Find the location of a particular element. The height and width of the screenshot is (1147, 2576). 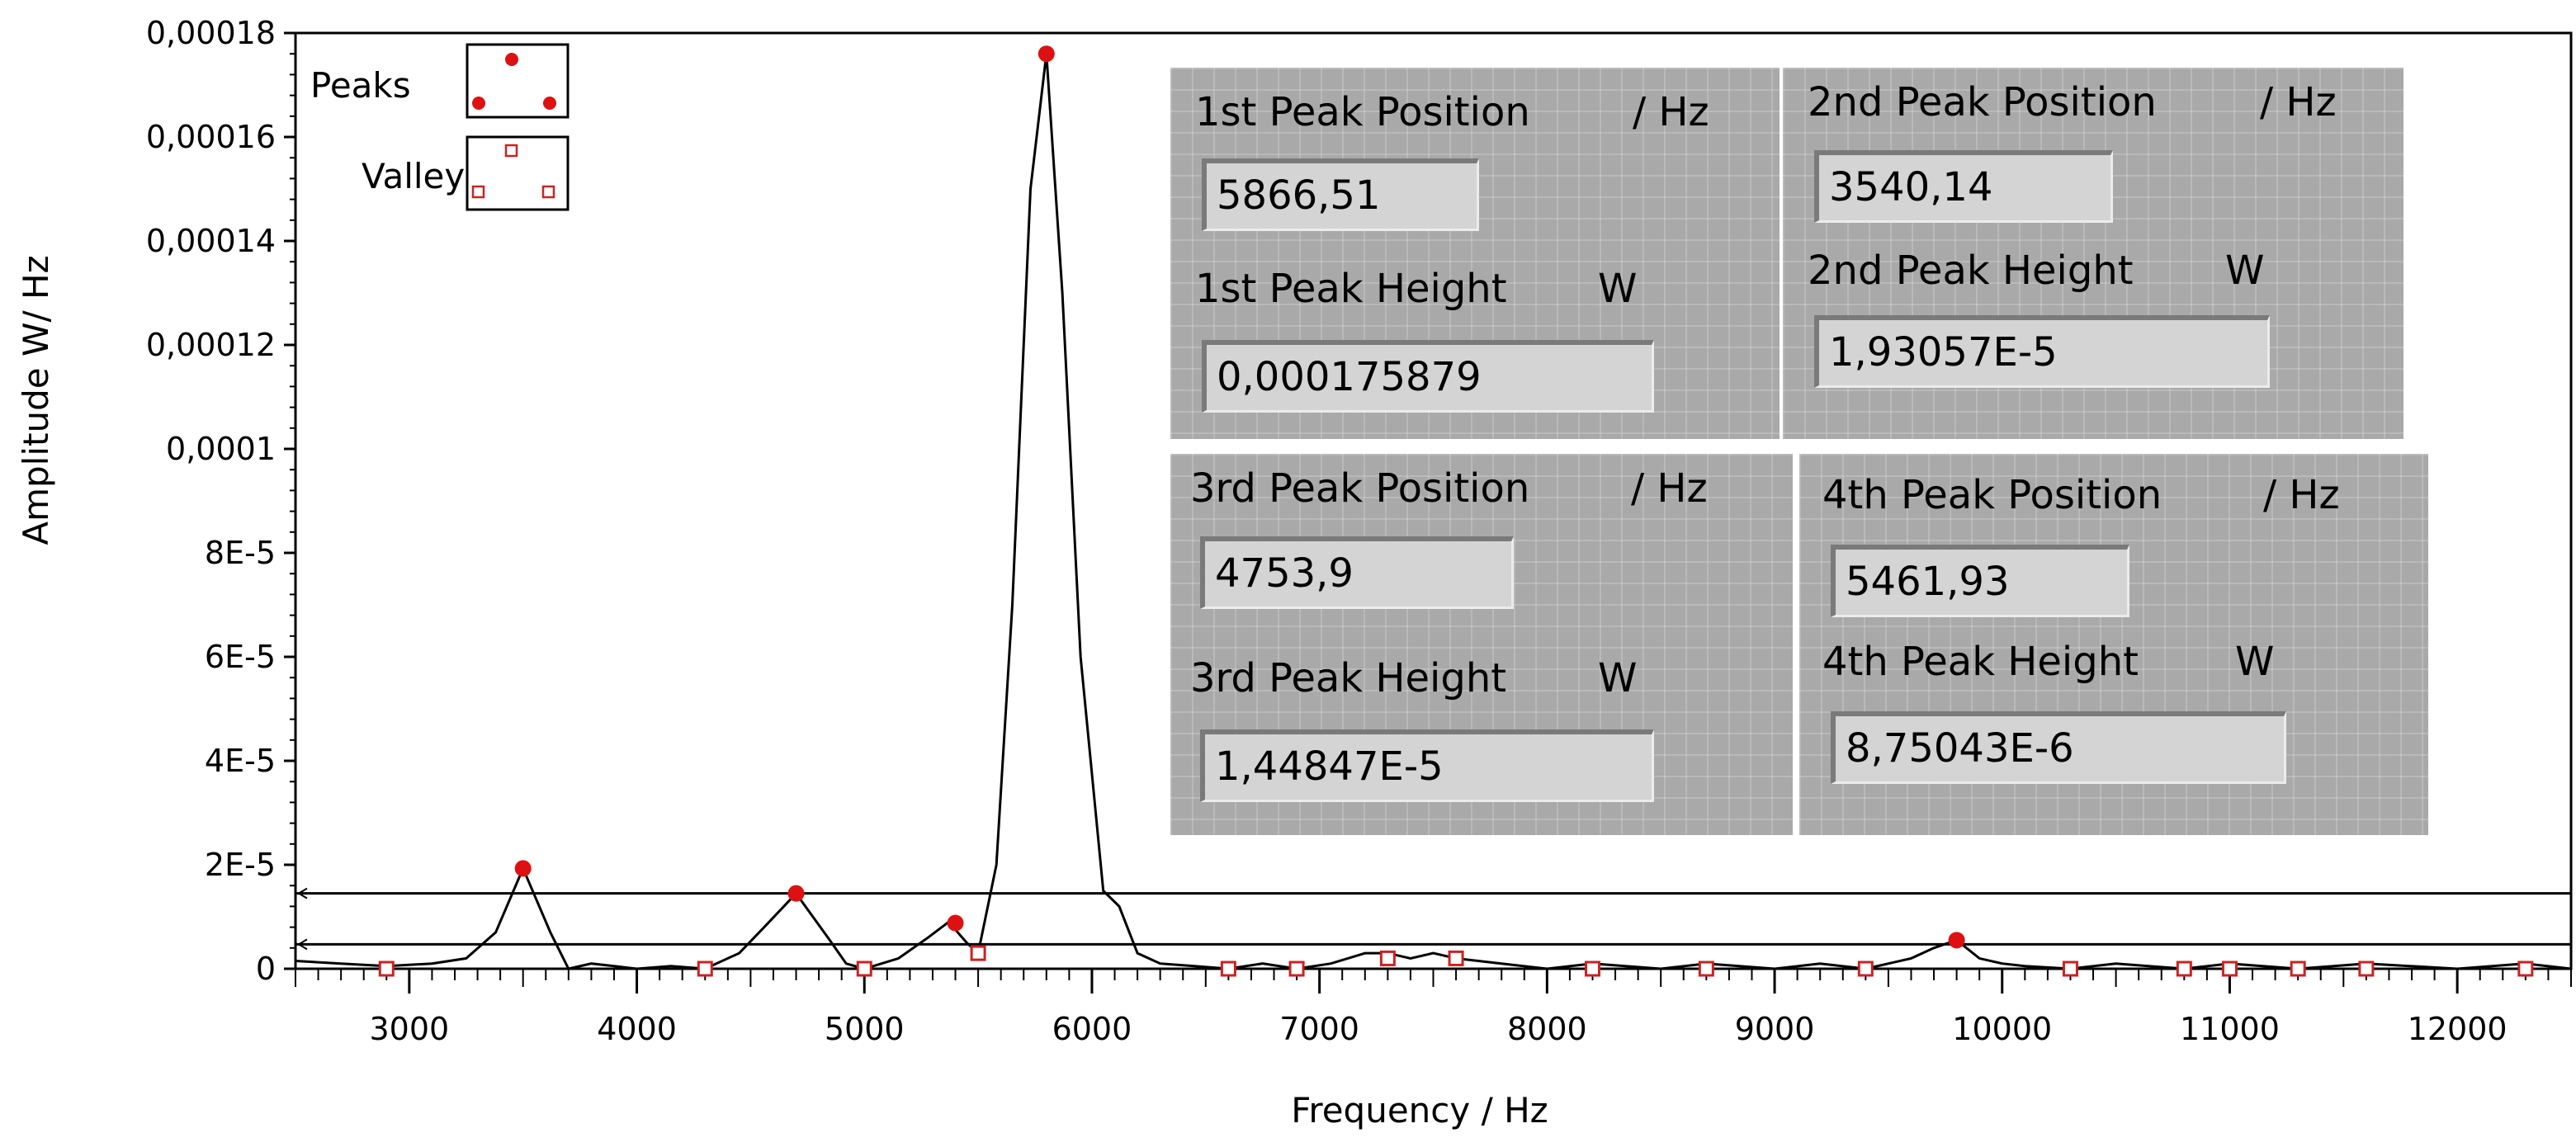

x-axis-title: Frequency / Hz is located at coordinates (1419, 1110).